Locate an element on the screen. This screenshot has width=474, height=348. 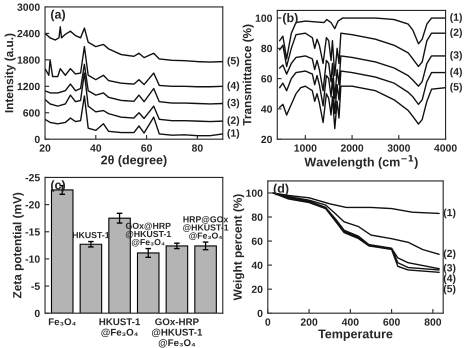
x-tick-label: 4000 is located at coordinates (445, 148).